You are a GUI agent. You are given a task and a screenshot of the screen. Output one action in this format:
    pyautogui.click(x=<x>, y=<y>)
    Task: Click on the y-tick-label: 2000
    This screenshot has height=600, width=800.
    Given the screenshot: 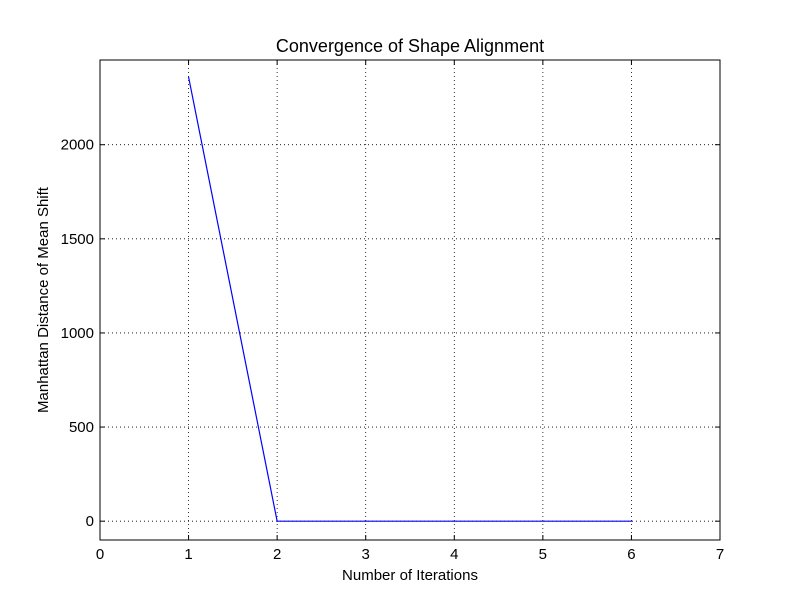 What is the action you would take?
    pyautogui.click(x=77, y=145)
    